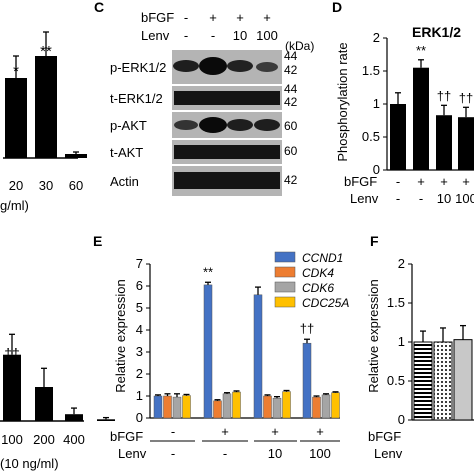 Image resolution: width=474 pixels, height=474 pixels. What do you see at coordinates (388, 453) in the screenshot?
I see `panel-f-lenv-label: Lenv` at bounding box center [388, 453].